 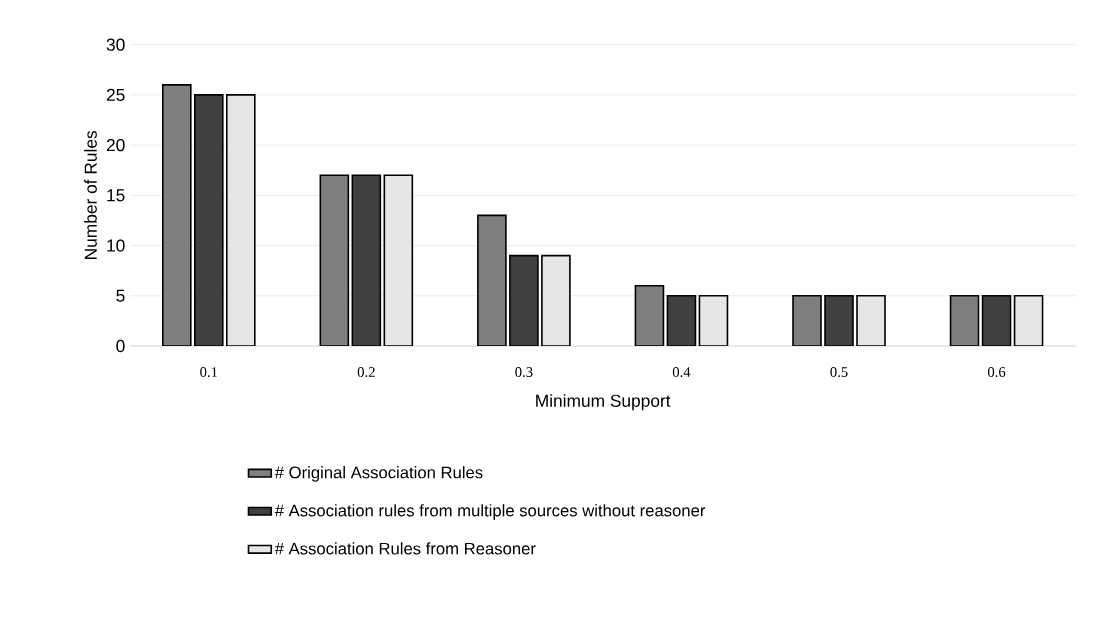 I want to click on y-tick-label: 10, so click(x=116, y=245).